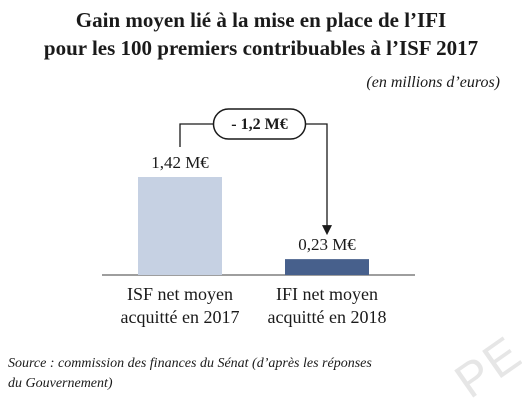  What do you see at coordinates (60, 383) in the screenshot?
I see `source-line-2: du Gouvernement)` at bounding box center [60, 383].